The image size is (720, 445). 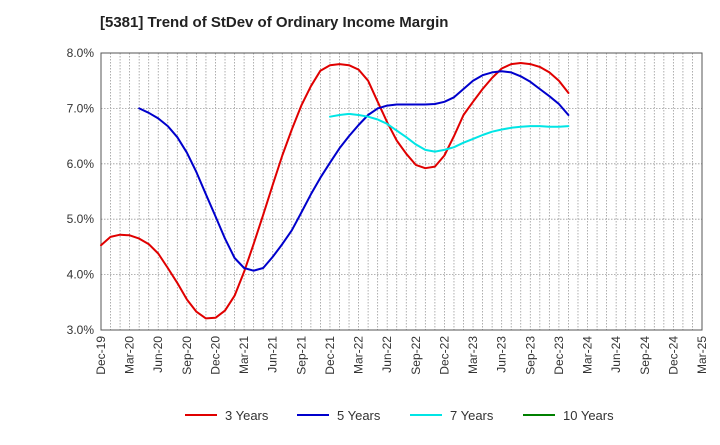 I want to click on legend-label: 7 Years, so click(x=472, y=415).